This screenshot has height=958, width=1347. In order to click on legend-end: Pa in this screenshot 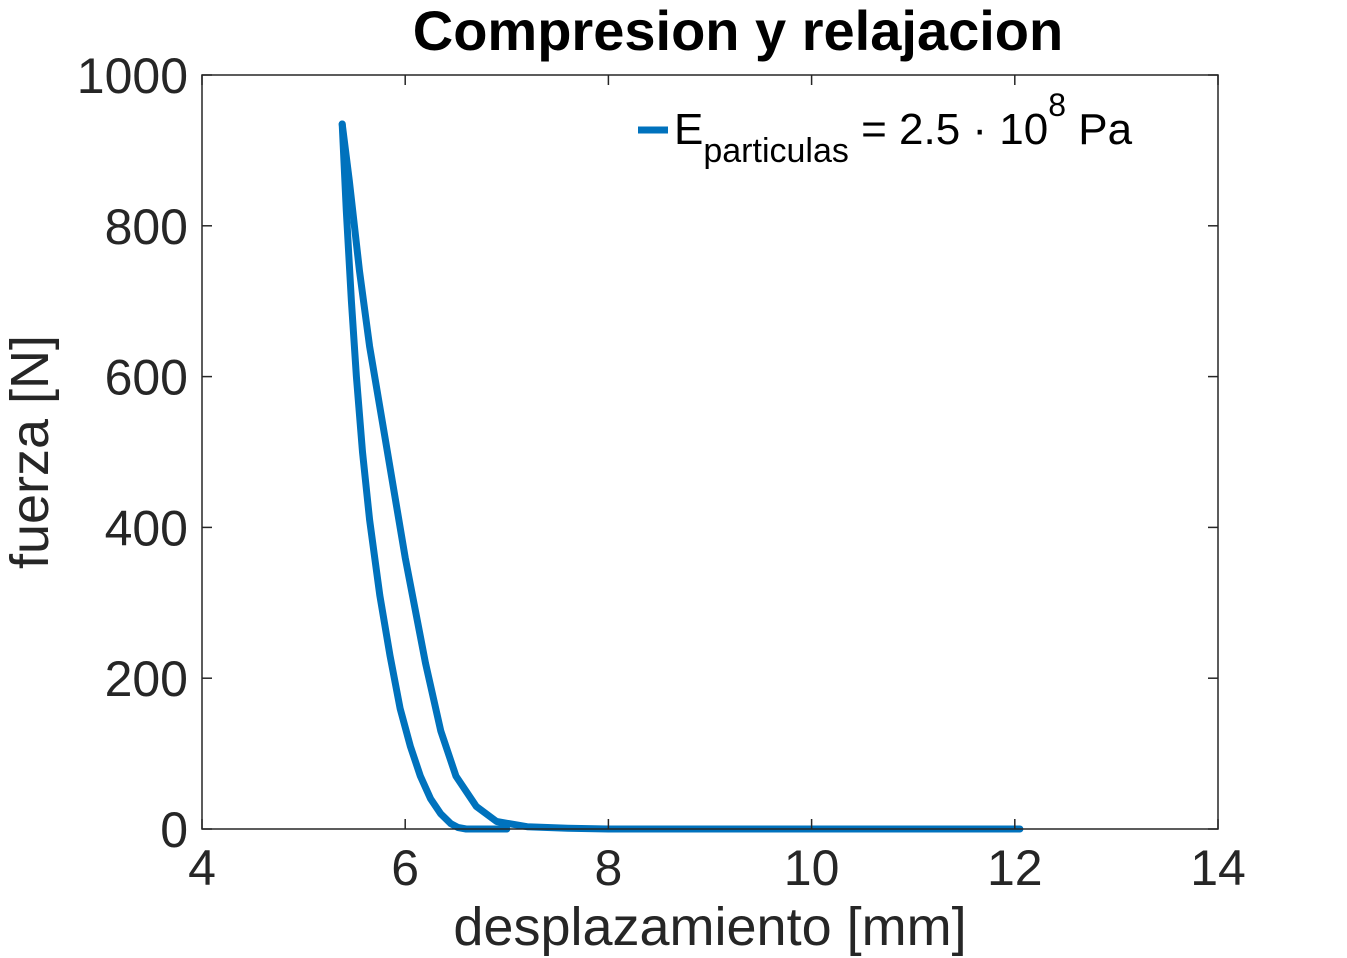, I will do `click(1099, 129)`.